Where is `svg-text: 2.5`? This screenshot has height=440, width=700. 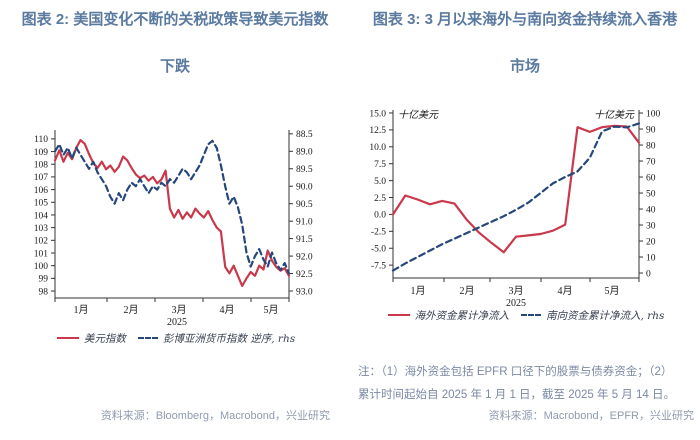
svg-text: 2.5 is located at coordinates (380, 199).